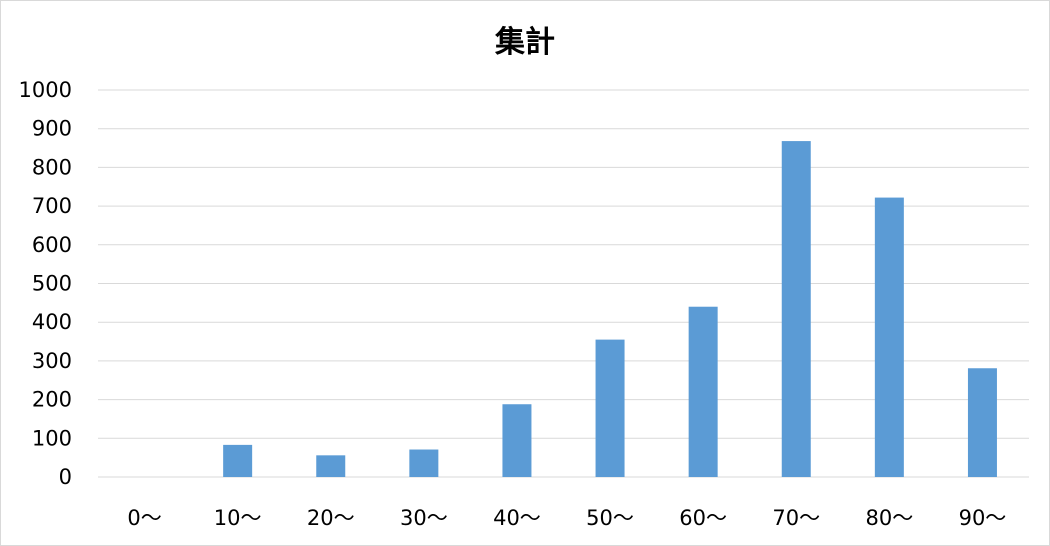 This screenshot has height=546, width=1050. What do you see at coordinates (144, 518) in the screenshot?
I see `x-tick-label: 0～` at bounding box center [144, 518].